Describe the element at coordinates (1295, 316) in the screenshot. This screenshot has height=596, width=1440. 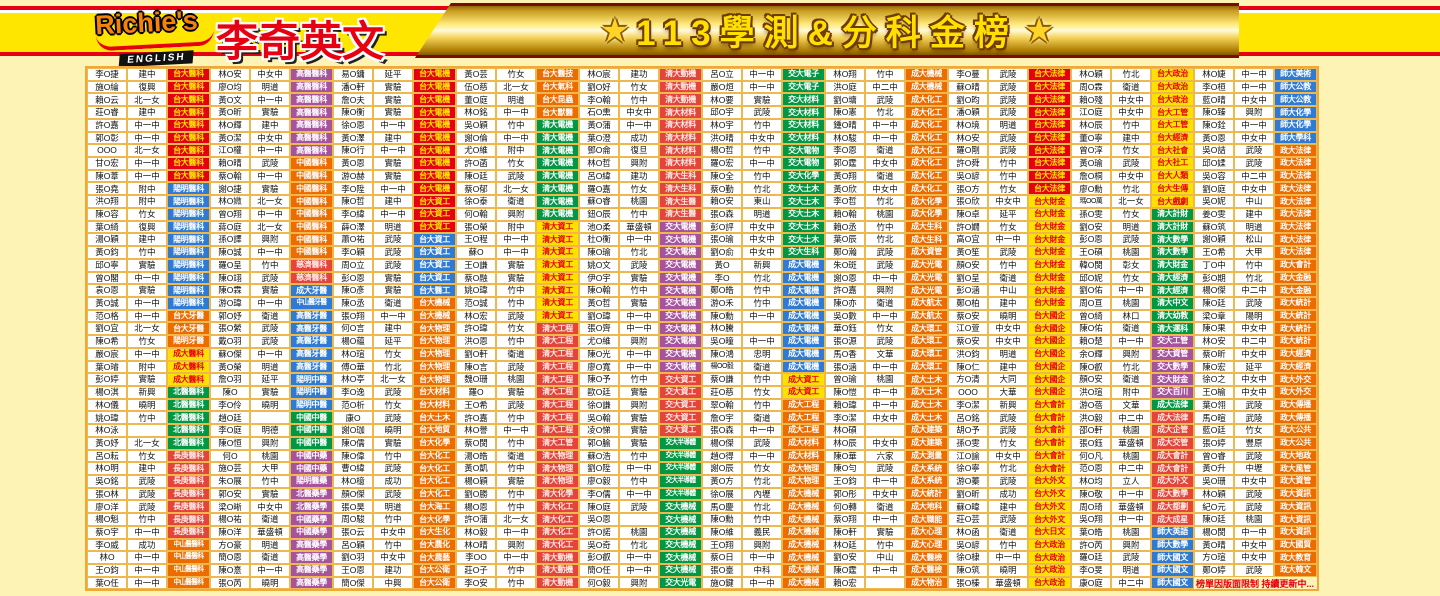
I see `entry-dept: 政大統計` at that location.